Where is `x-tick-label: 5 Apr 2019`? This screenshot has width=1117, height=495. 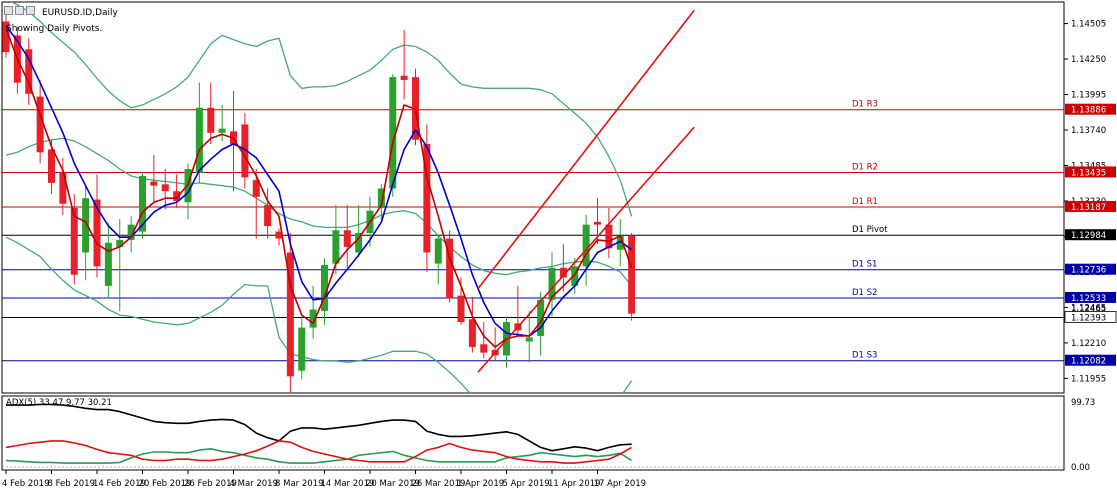 x-tick-label: 5 Apr 2019 is located at coordinates (526, 484).